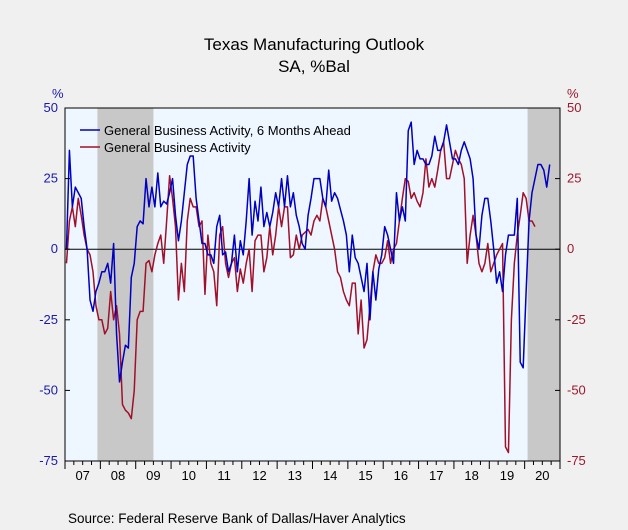 The height and width of the screenshot is (530, 628). I want to click on chart-title: Texas Manufacturing Outlook, so click(314, 44).